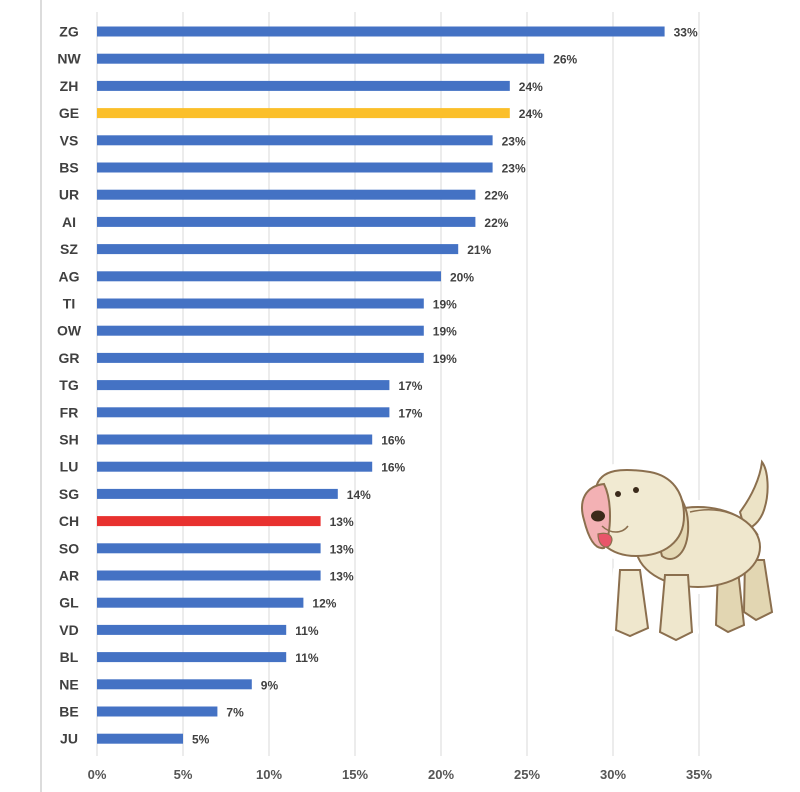  Describe the element at coordinates (69, 467) in the screenshot. I see `category-label: LU` at that location.